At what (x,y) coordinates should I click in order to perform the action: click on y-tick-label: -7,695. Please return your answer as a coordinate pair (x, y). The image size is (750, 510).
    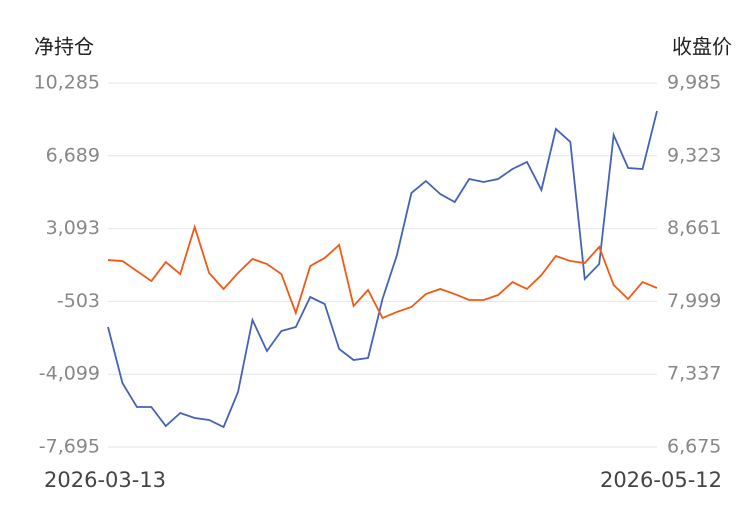
    Looking at the image, I should click on (69, 447).